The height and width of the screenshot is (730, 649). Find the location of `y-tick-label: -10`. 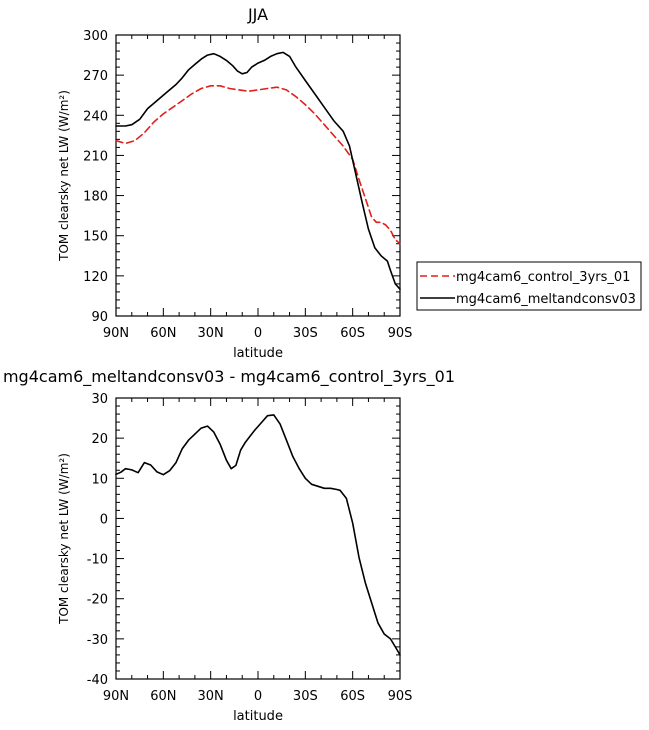

y-tick-label: -10 is located at coordinates (97, 560).